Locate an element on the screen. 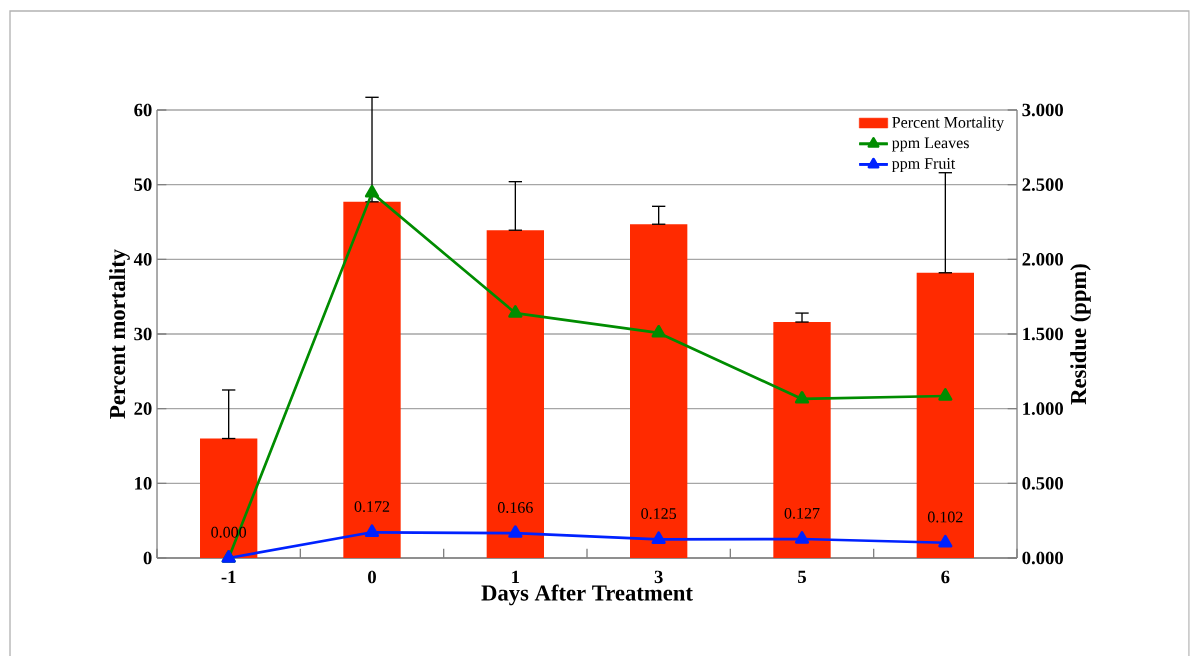  y-tick-label: 0 is located at coordinates (147, 558).